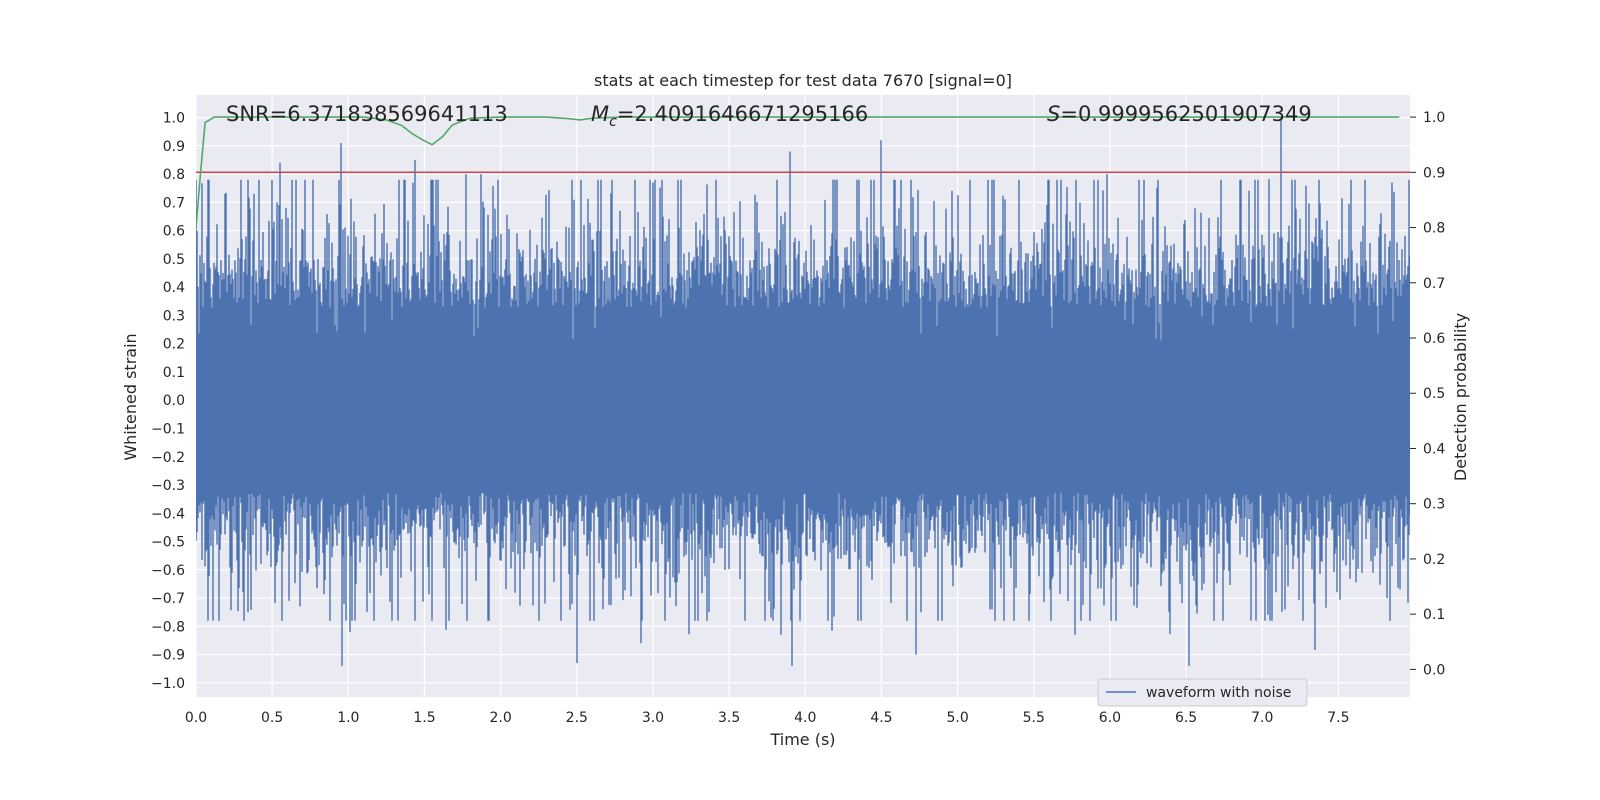 The width and height of the screenshot is (1600, 800). I want to click on score-value: =0.9999562501907349, so click(1185, 114).